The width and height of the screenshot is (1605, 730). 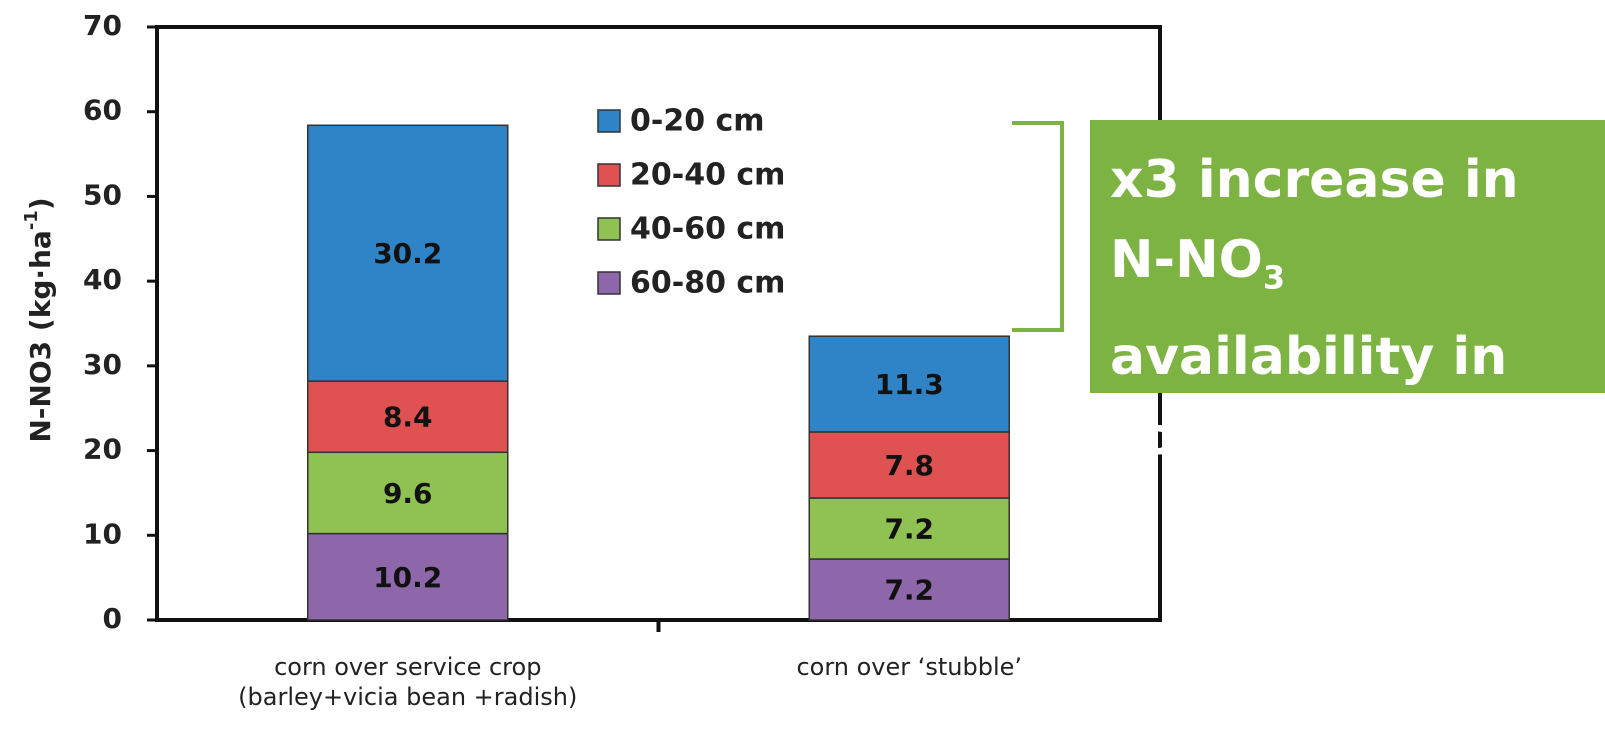 I want to click on bracket, so click(x=1038, y=226).